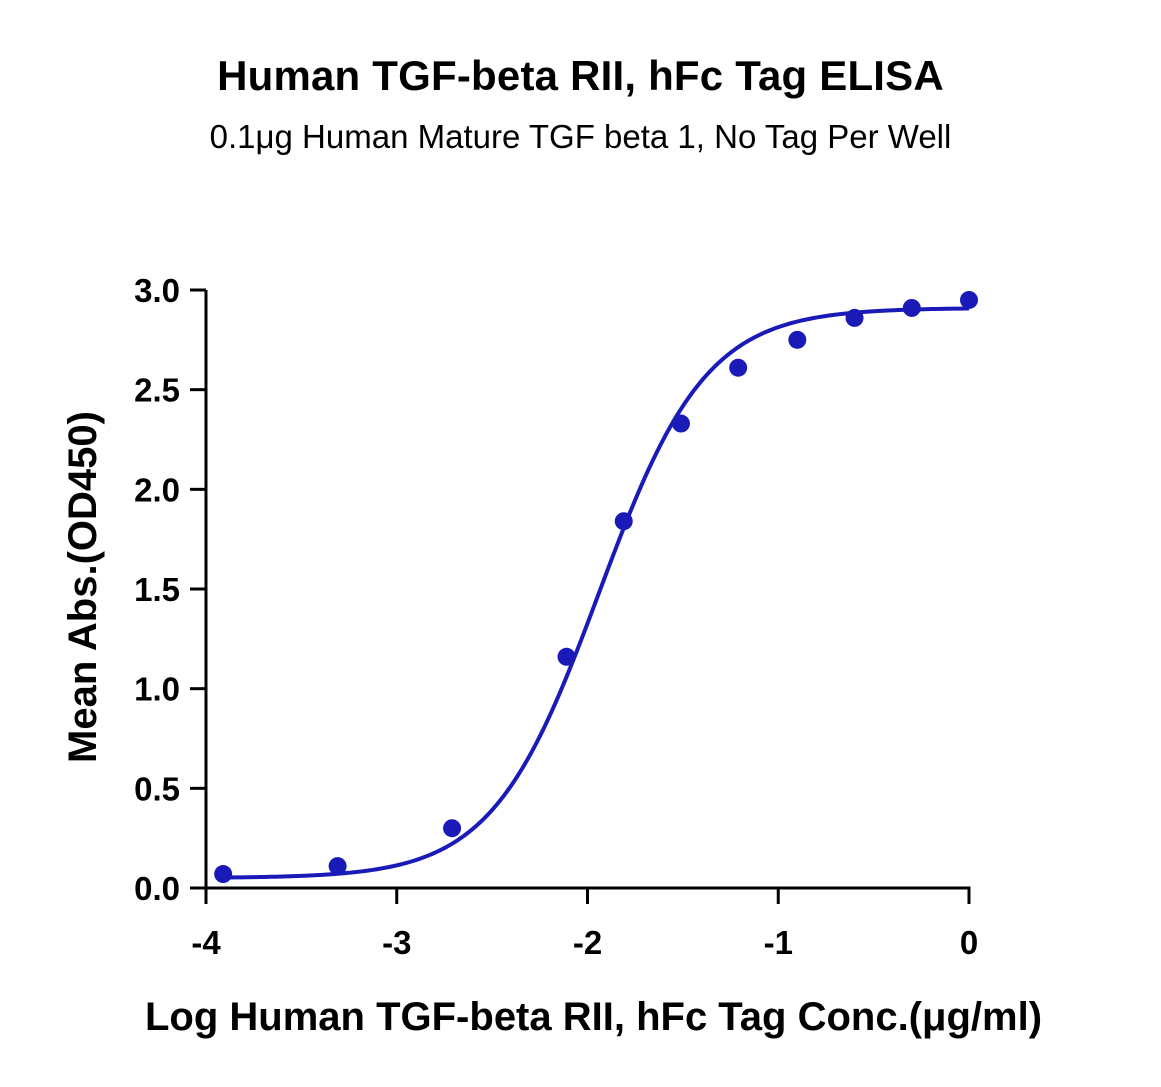 The height and width of the screenshot is (1087, 1161). Describe the element at coordinates (157, 290) in the screenshot. I see `y-tick-label: 3.0` at that location.